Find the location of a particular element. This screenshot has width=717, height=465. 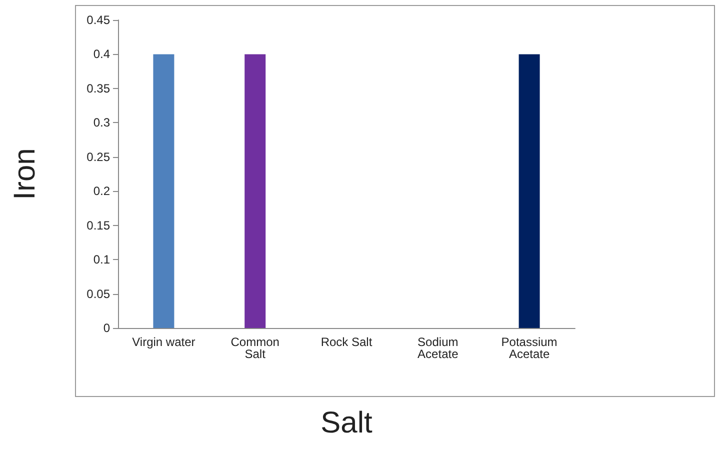

y-tick-label: 0.35 is located at coordinates (98, 88).